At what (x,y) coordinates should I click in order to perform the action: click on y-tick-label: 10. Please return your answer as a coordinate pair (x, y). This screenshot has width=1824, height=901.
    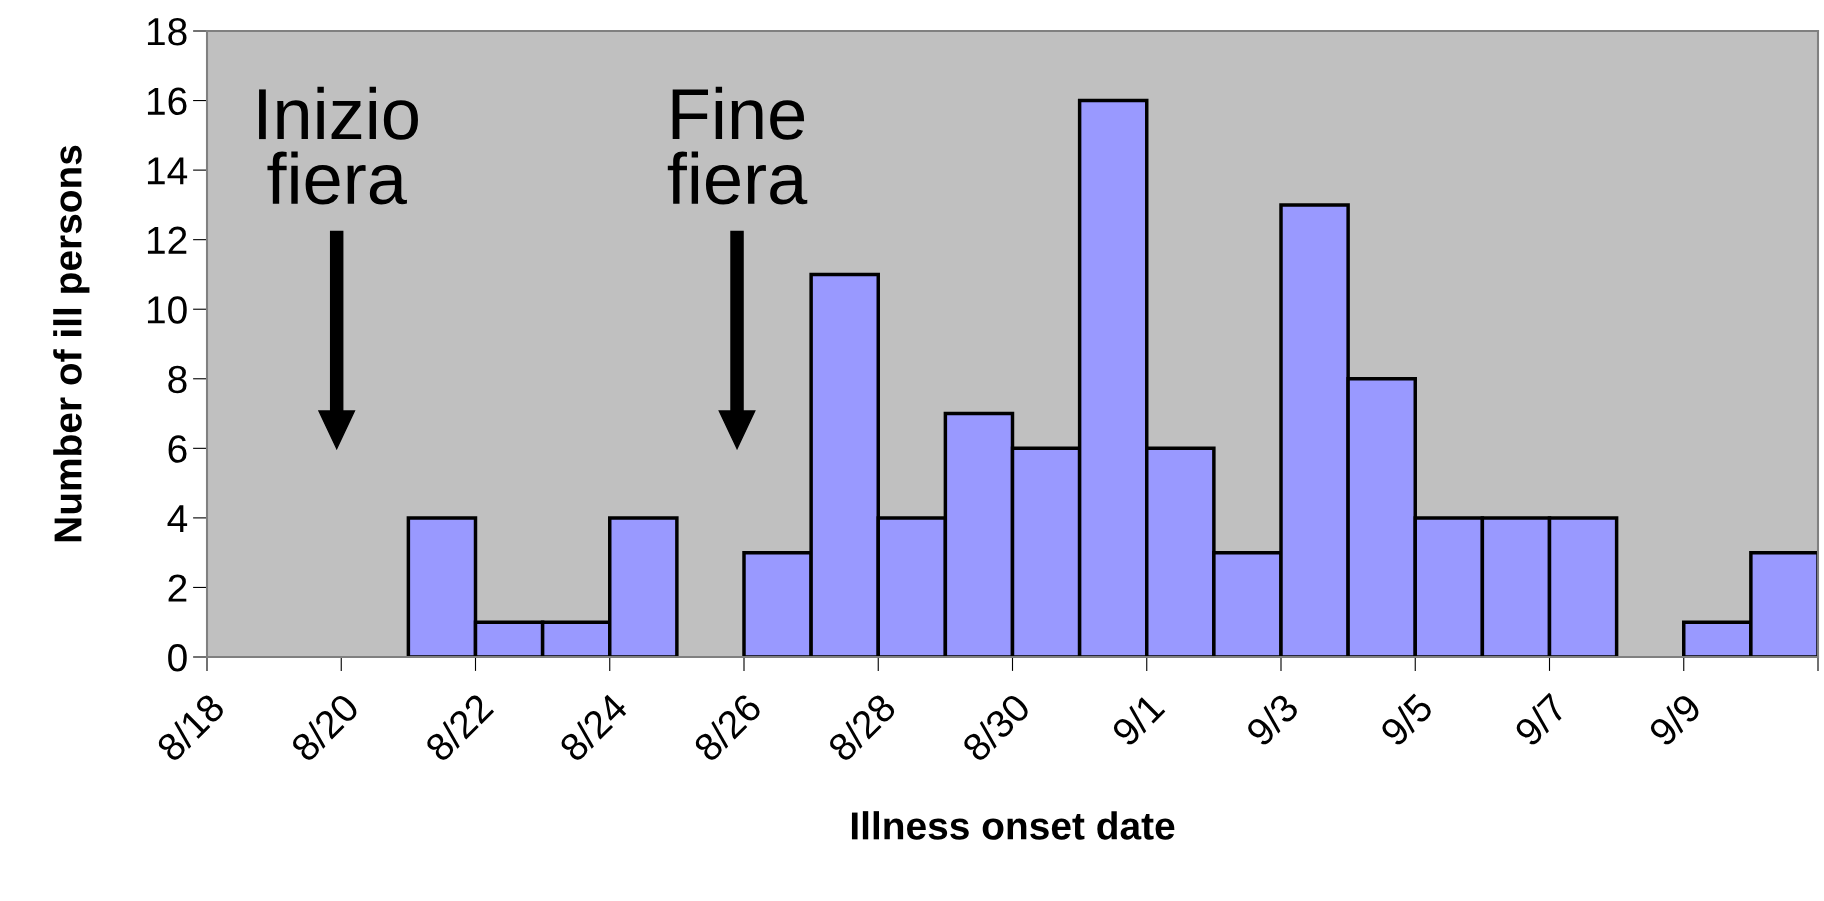
    Looking at the image, I should click on (167, 310).